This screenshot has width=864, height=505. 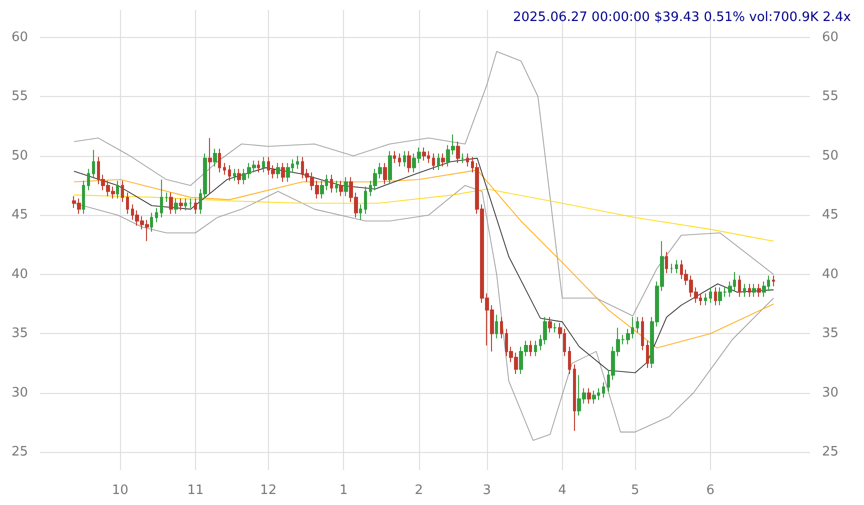 I want to click on y-tick-label: 40, so click(x=19, y=274).